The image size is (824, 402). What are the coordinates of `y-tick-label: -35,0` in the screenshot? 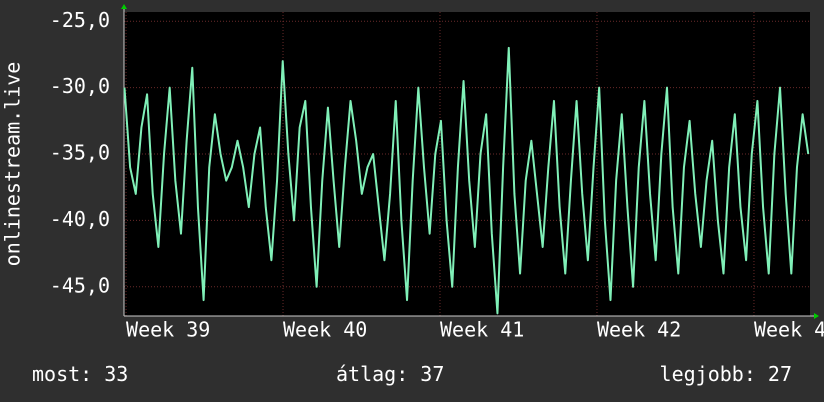 It's located at (80, 153).